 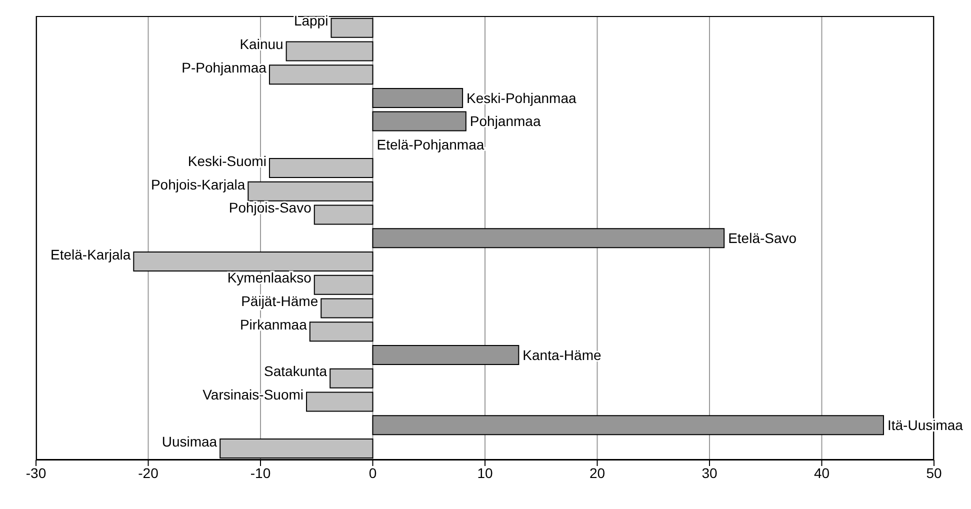 What do you see at coordinates (148, 472) in the screenshot?
I see `x-tick-label: -20` at bounding box center [148, 472].